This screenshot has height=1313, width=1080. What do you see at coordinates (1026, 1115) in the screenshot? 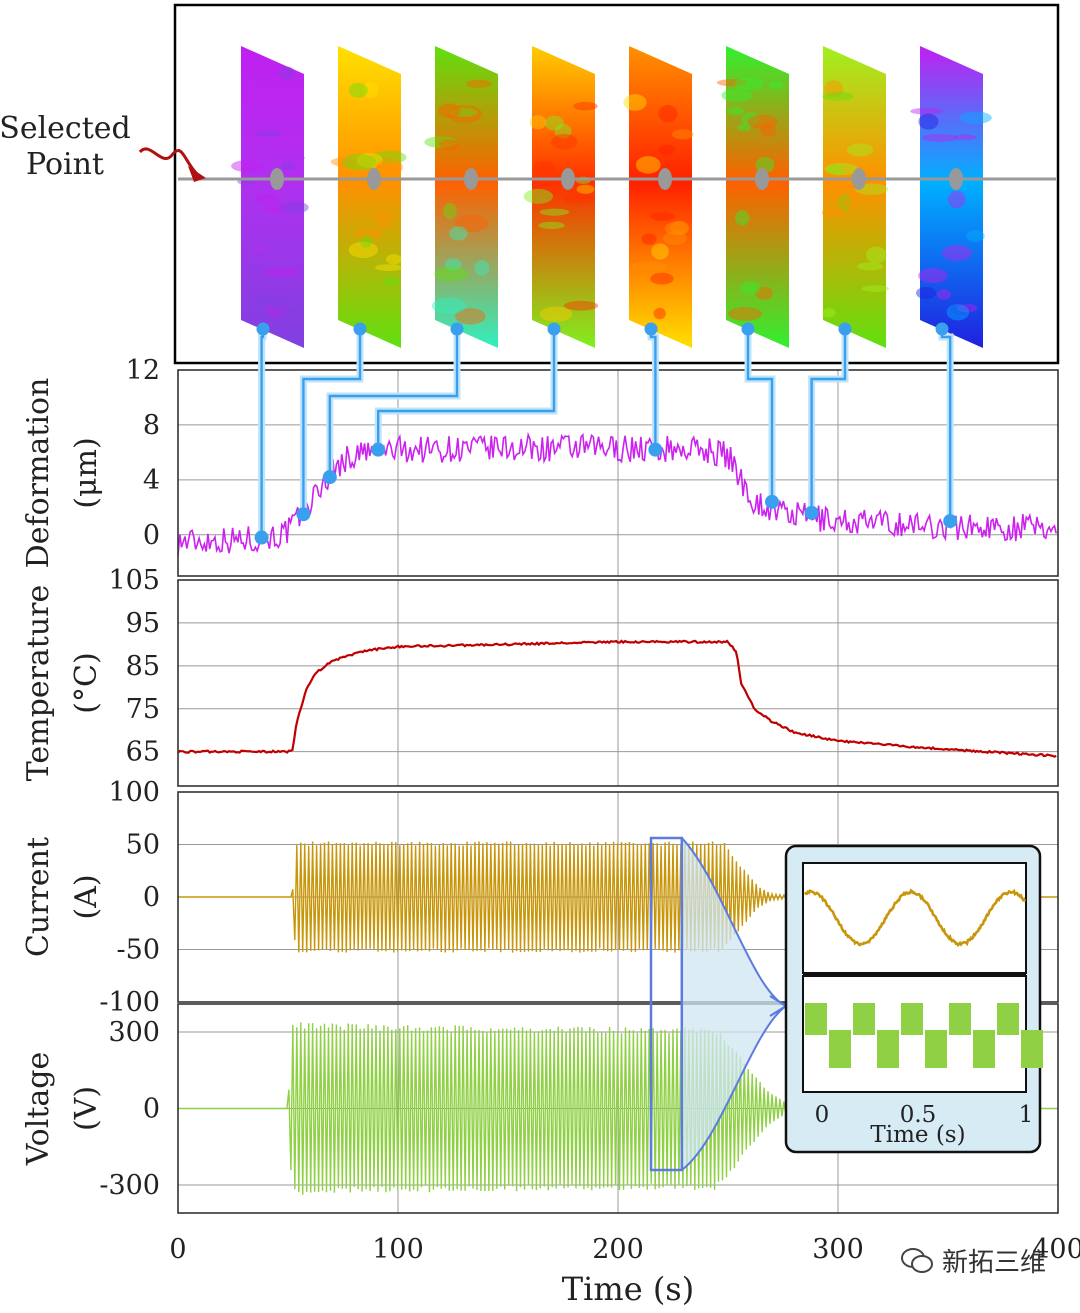
I see `inset-x-tick-label: 1` at bounding box center [1026, 1115].